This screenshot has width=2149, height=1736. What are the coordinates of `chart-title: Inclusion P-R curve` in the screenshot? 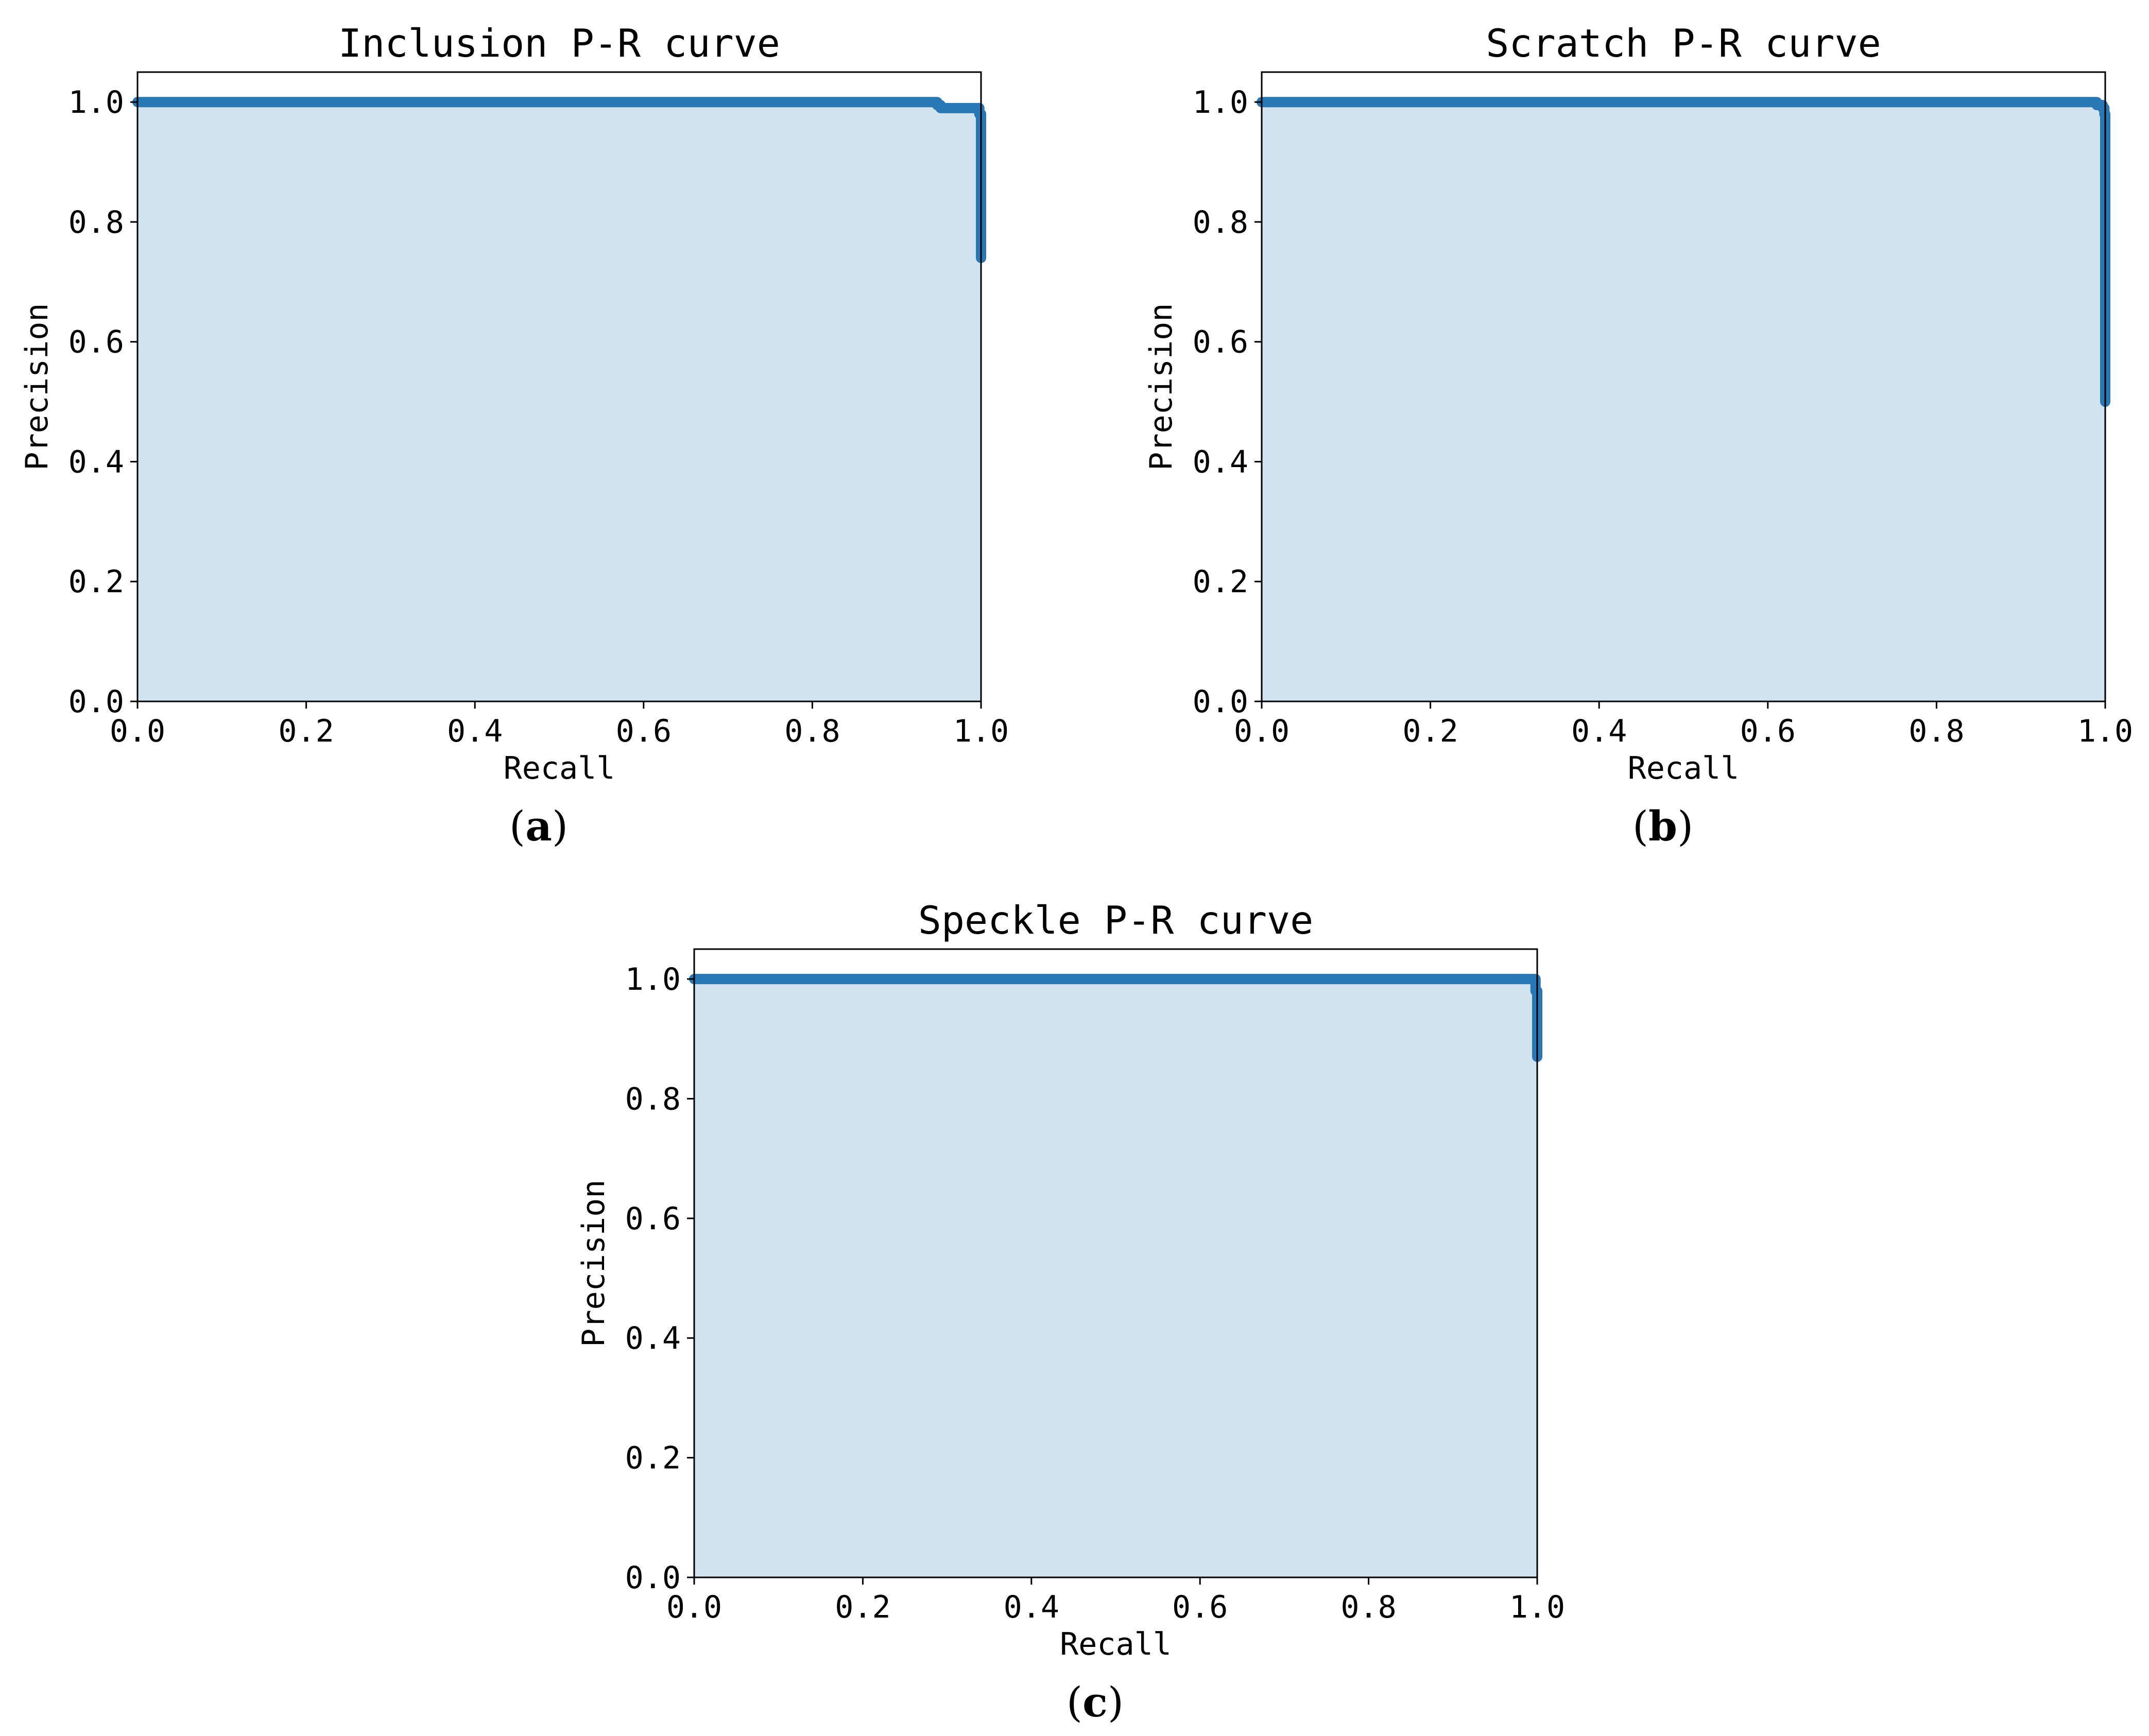 It's located at (559, 44).